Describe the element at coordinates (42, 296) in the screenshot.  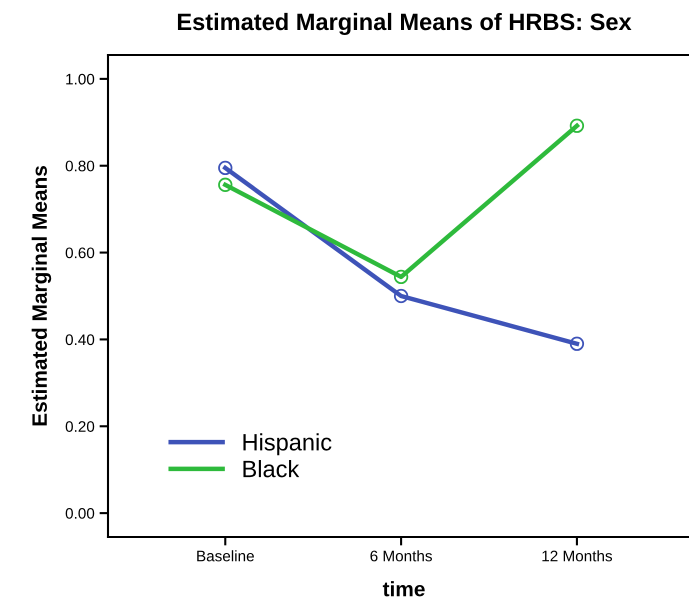
I see `y-axis-title: Estimated Marginal Means` at that location.